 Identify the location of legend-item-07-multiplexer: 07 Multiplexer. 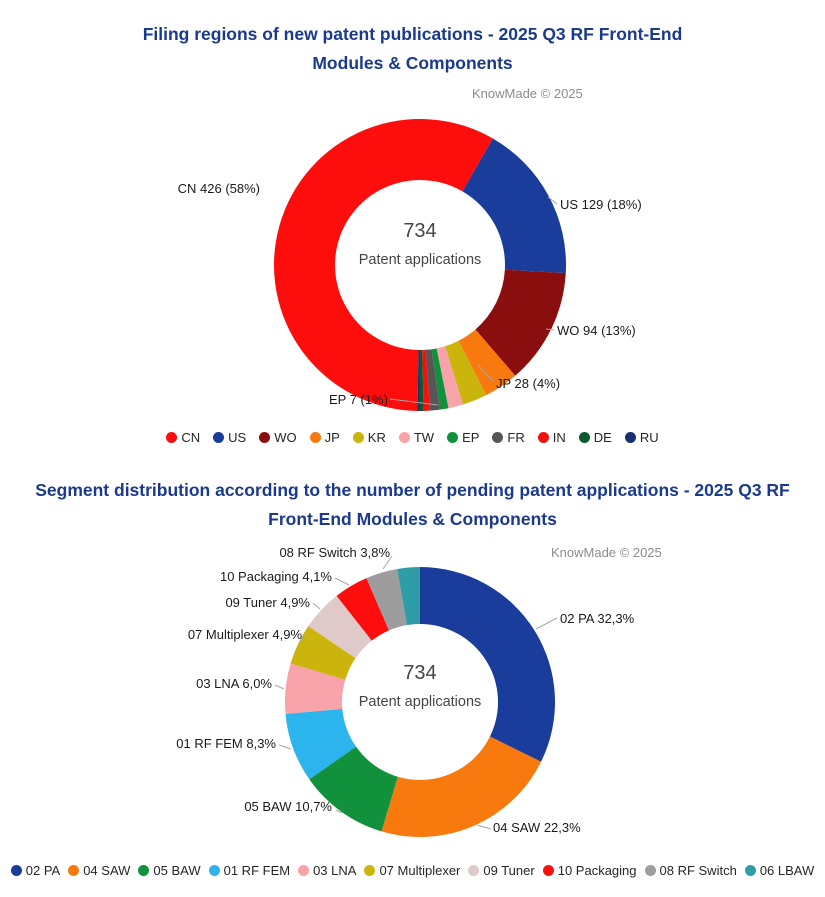
(412, 870).